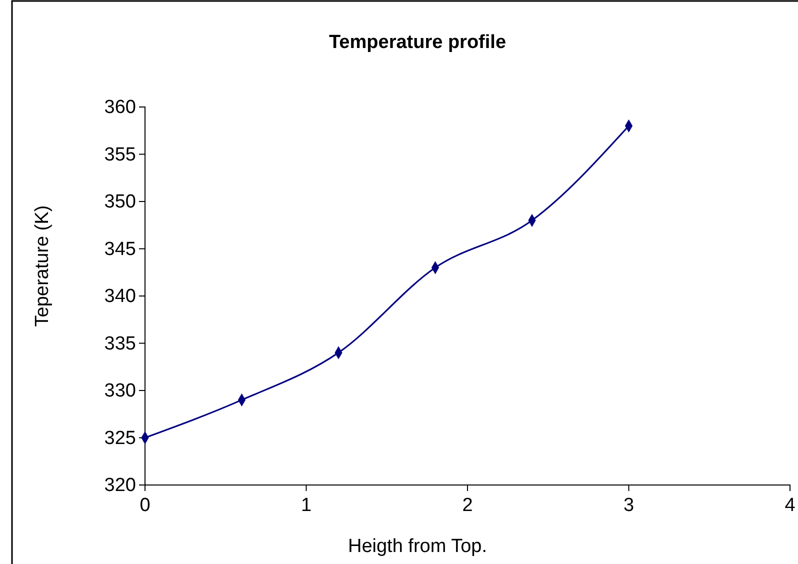 The image size is (798, 564). I want to click on y-tick-label: 335, so click(120, 343).